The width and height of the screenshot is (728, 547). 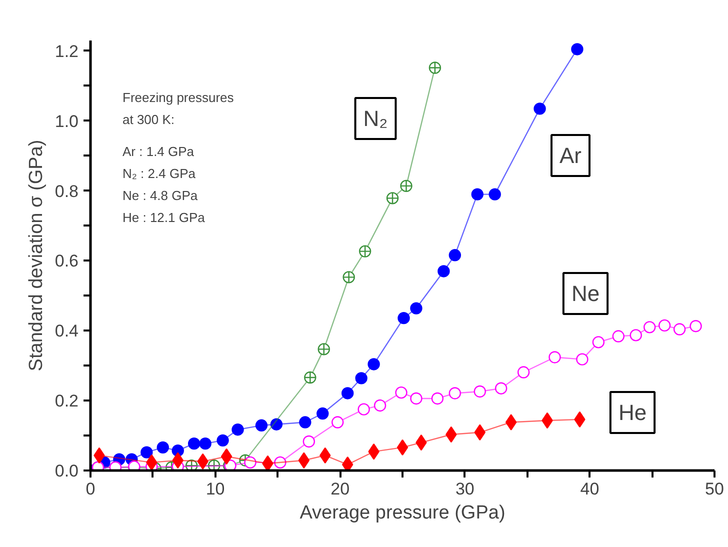 I want to click on y-tick-label: 0.4, so click(x=66, y=331).